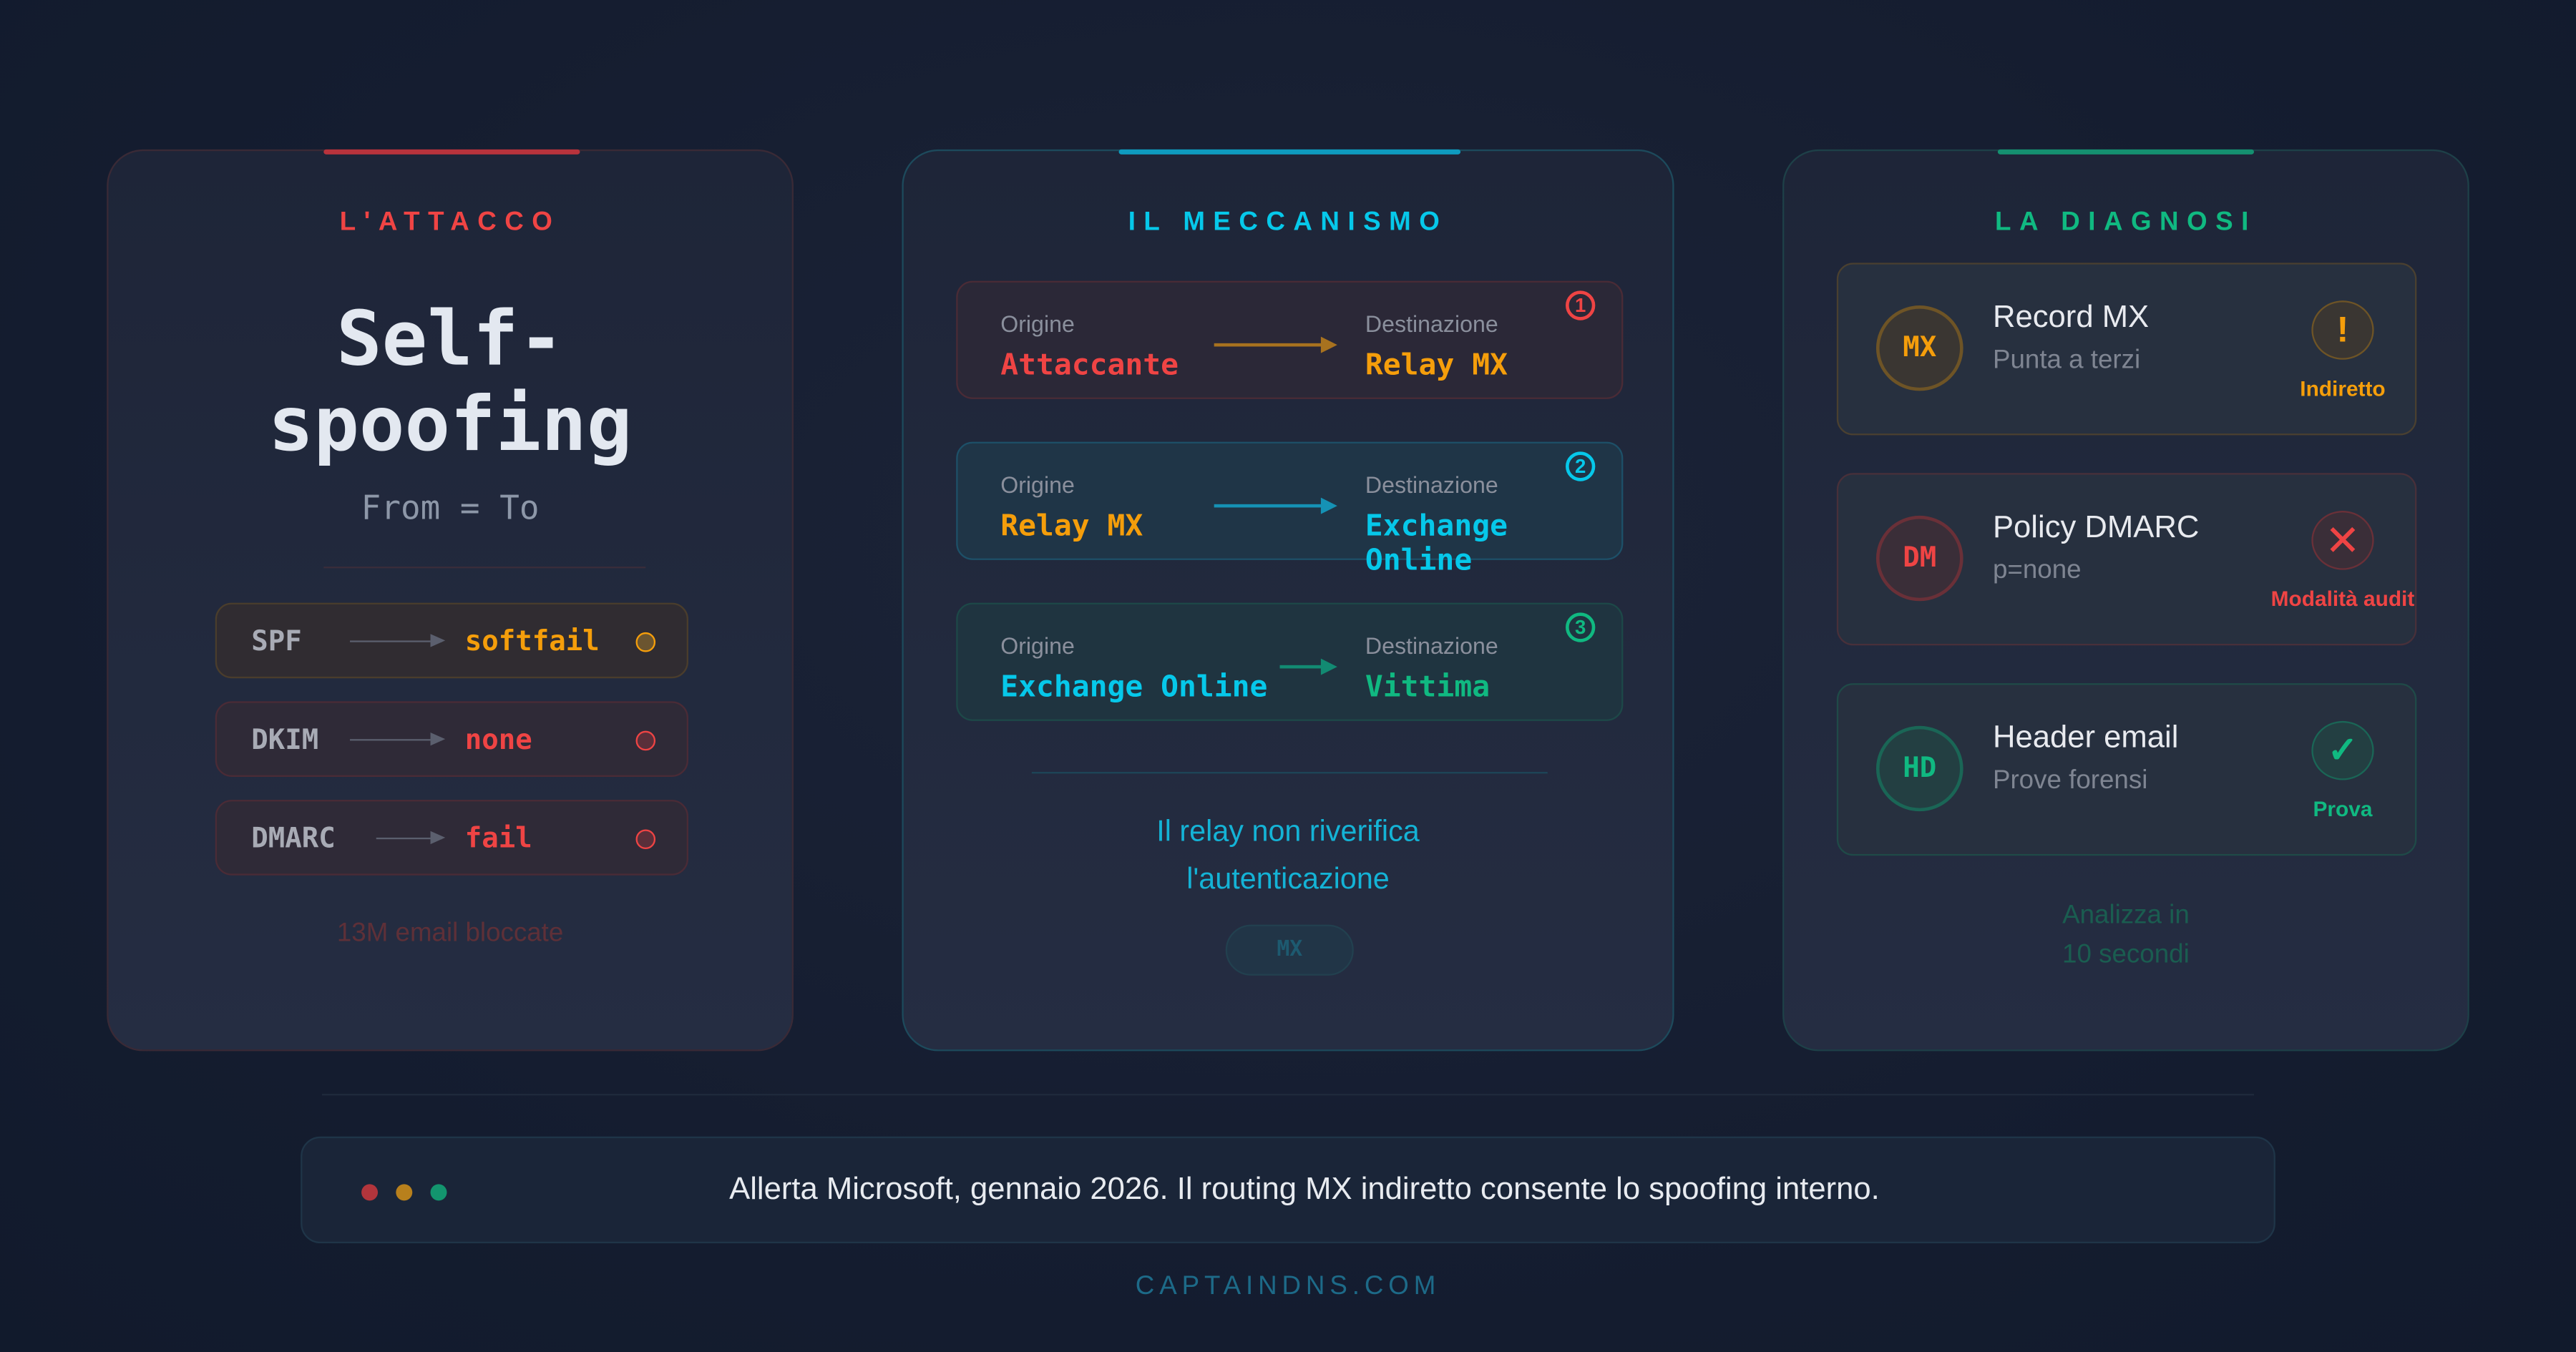  I want to click on check-name: DKIM, so click(285, 741).